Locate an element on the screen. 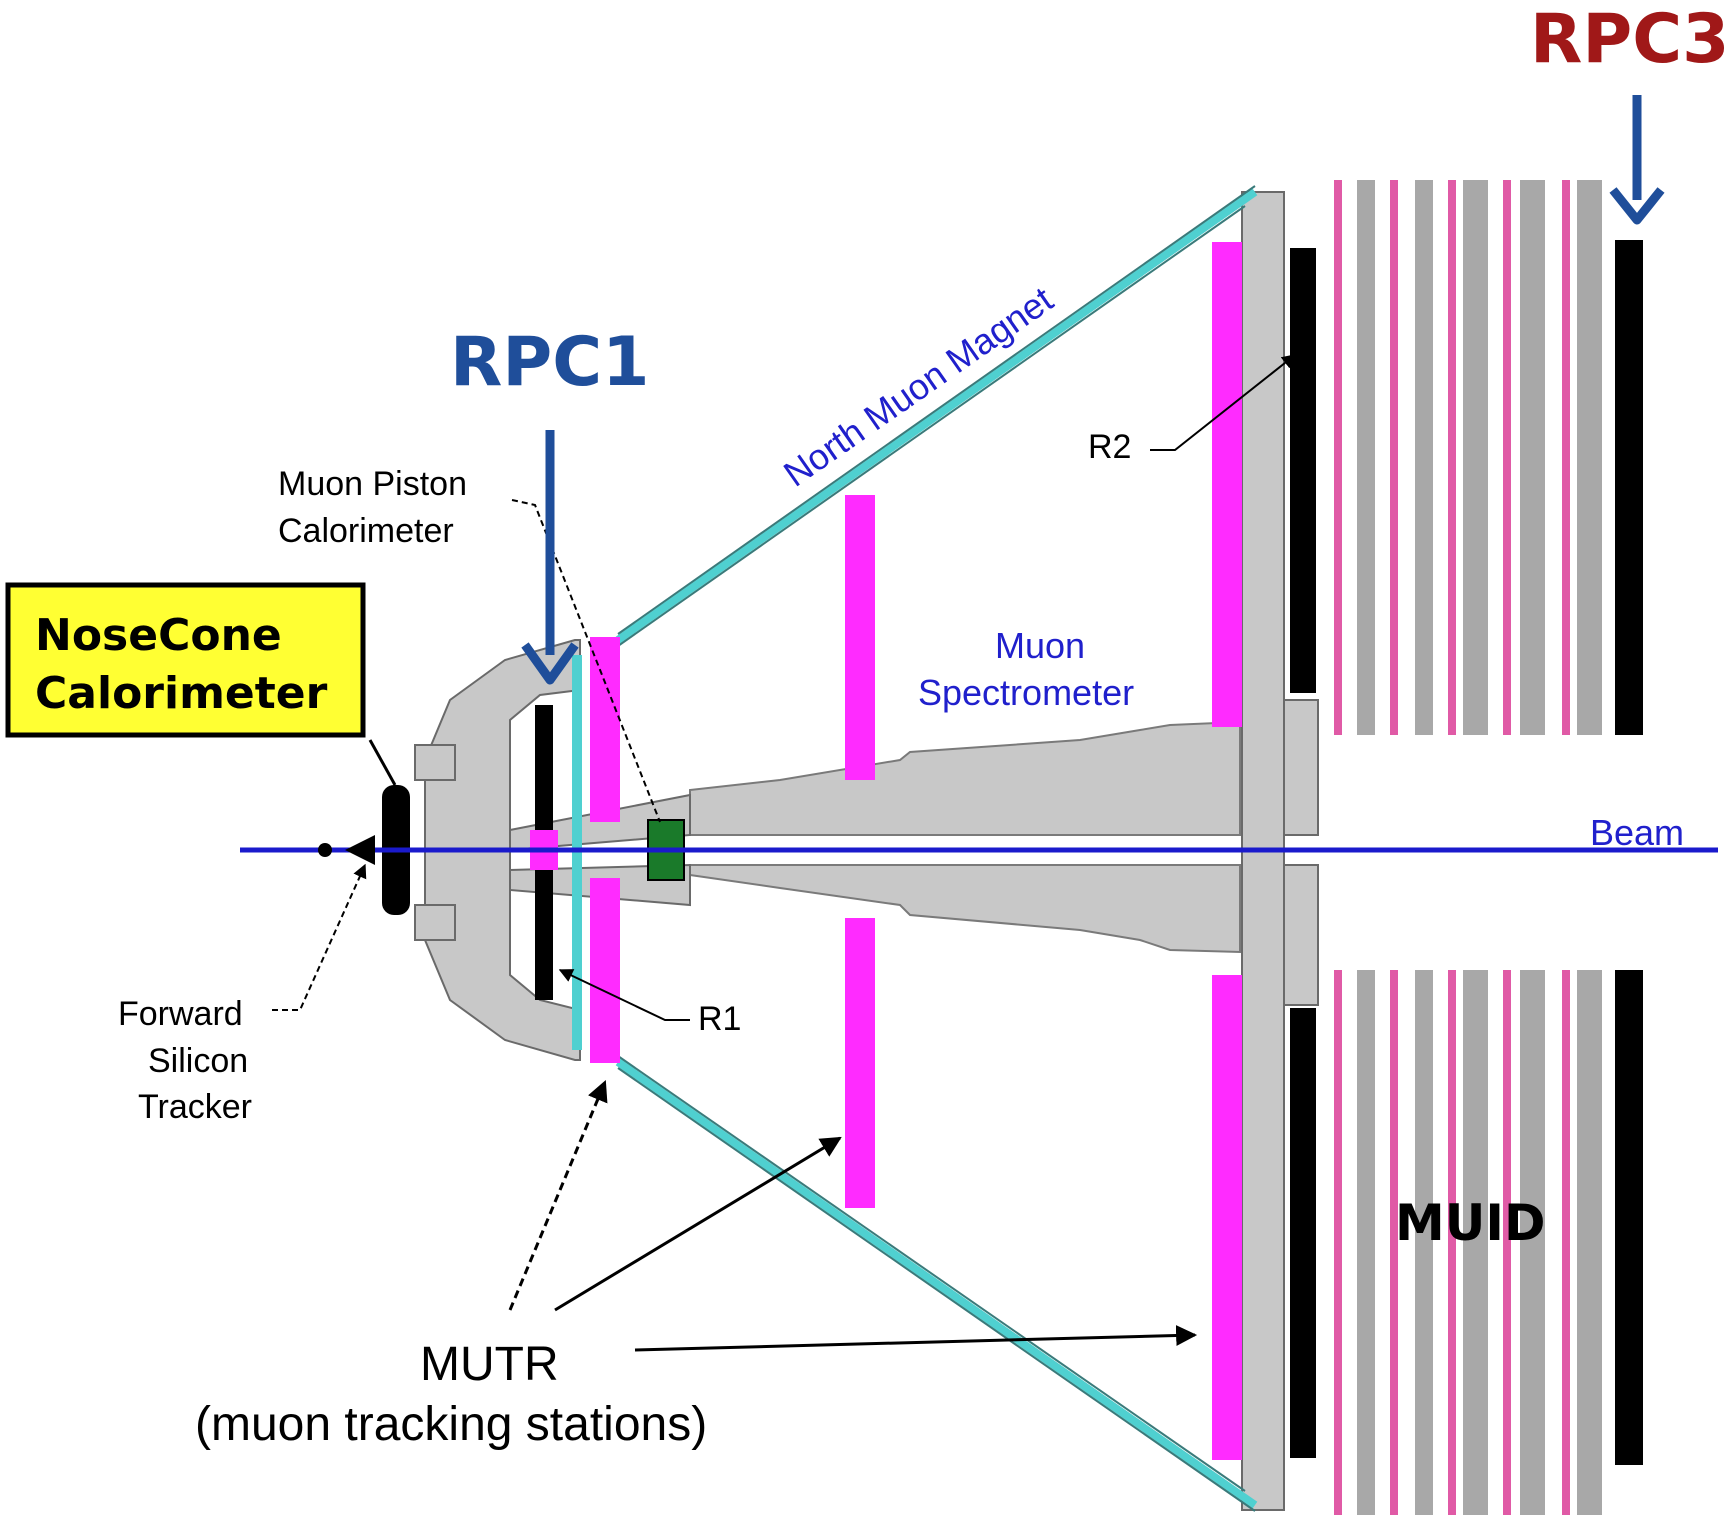 This screenshot has width=1725, height=1529. mutr-station2-lower is located at coordinates (860, 1063).